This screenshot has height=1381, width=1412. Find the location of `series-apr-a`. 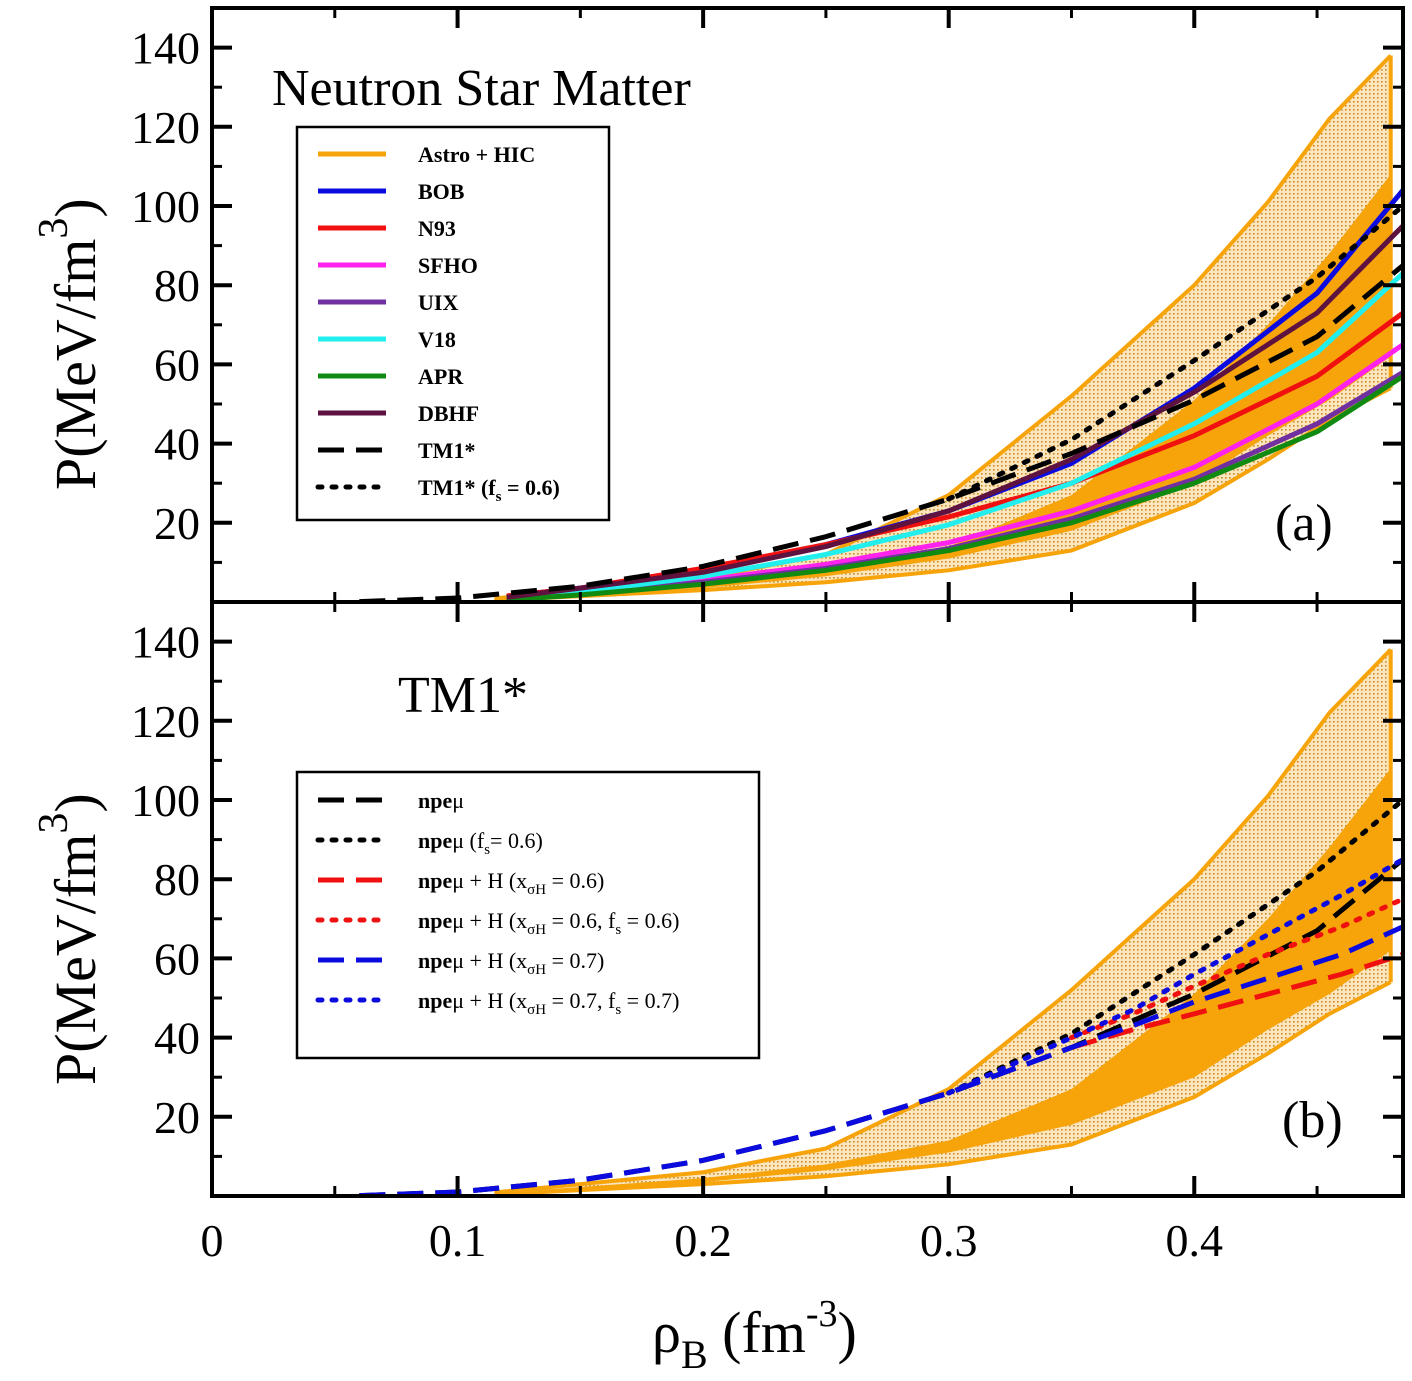

series-apr-a is located at coordinates (954, 488).